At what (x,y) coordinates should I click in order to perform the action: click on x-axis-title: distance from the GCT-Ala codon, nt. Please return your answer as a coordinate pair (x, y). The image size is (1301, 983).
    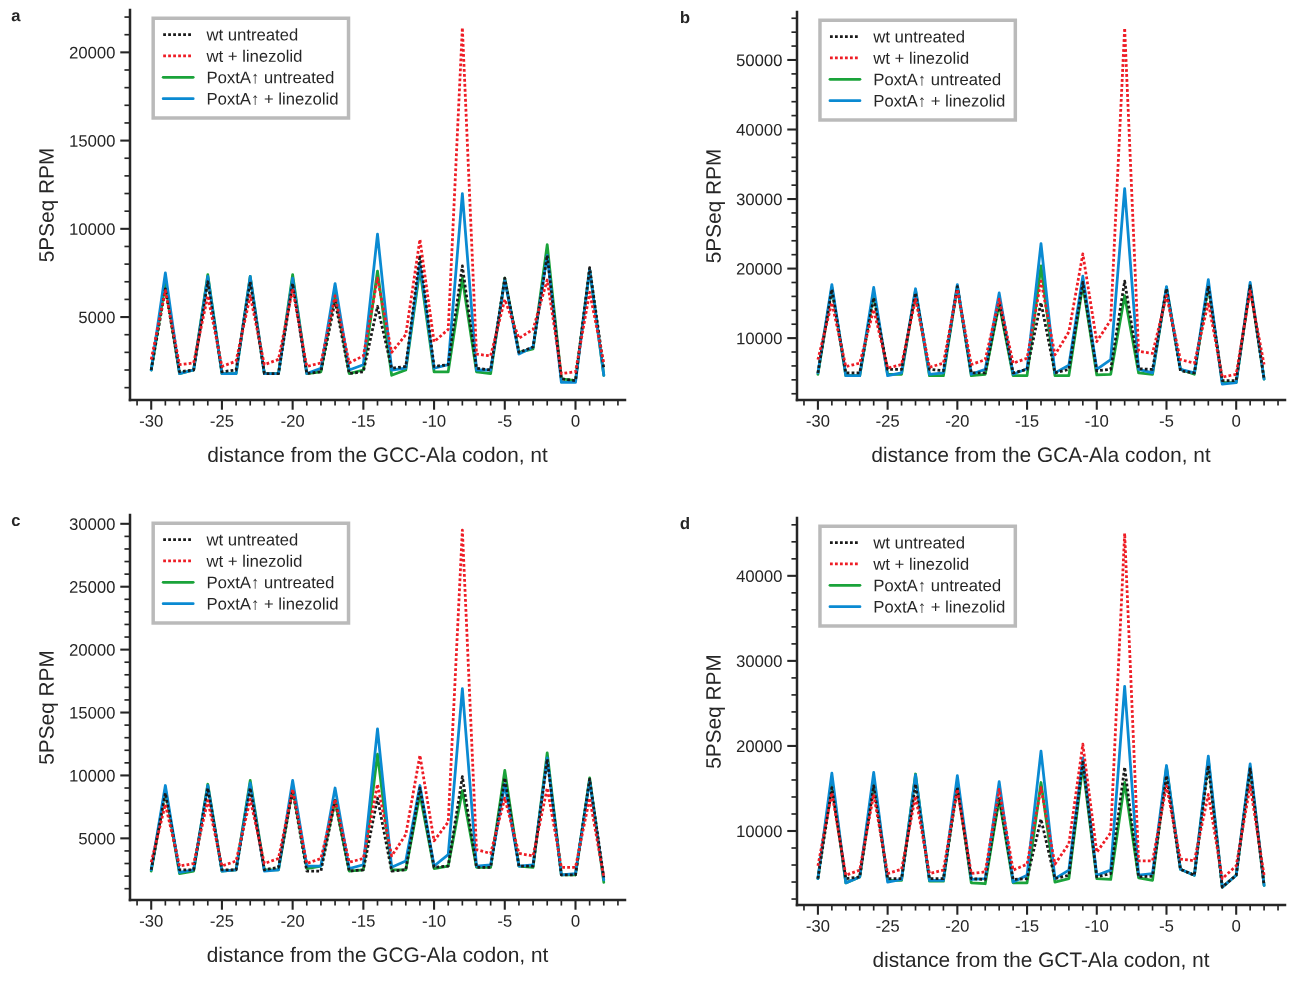
    Looking at the image, I should click on (1041, 960).